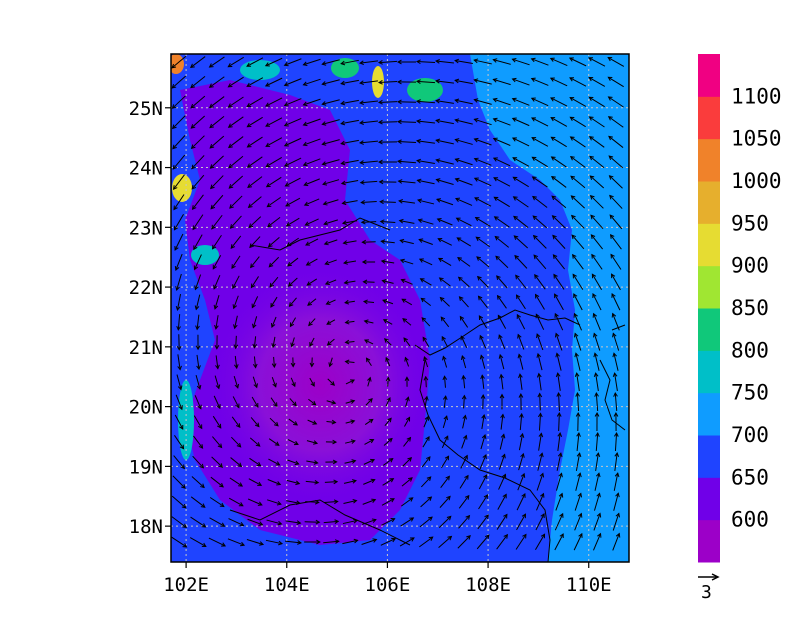  What do you see at coordinates (715, 577) in the screenshot?
I see `reference-arrow-head` at bounding box center [715, 577].